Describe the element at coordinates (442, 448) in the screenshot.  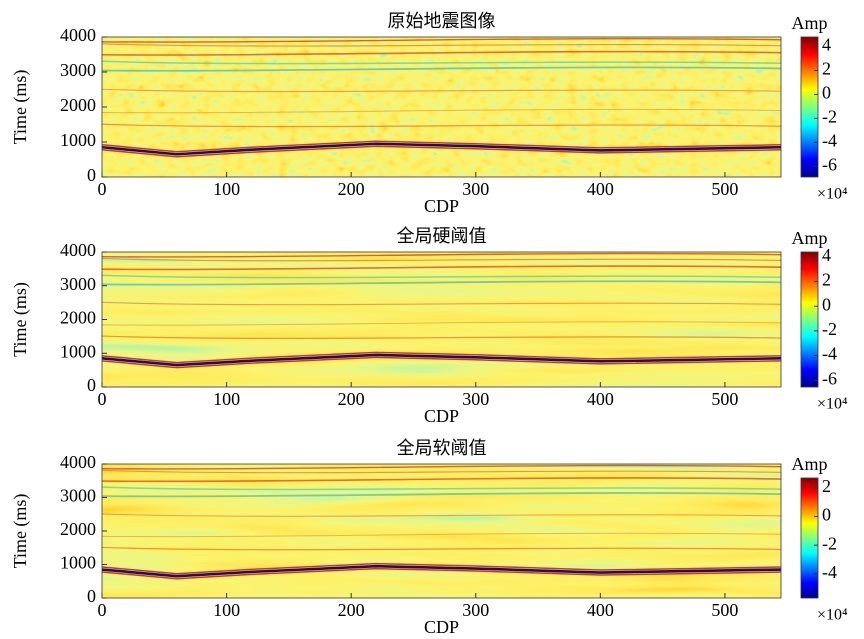
I see `chart-title: 全局软阈值` at that location.